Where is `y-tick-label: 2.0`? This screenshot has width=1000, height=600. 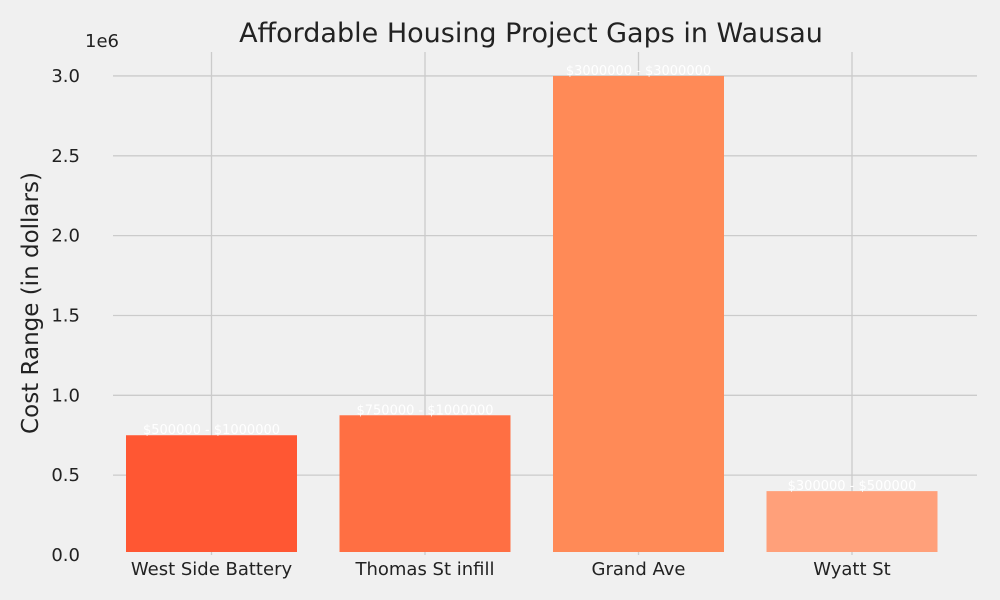
y-tick-label: 2.0 is located at coordinates (65, 236).